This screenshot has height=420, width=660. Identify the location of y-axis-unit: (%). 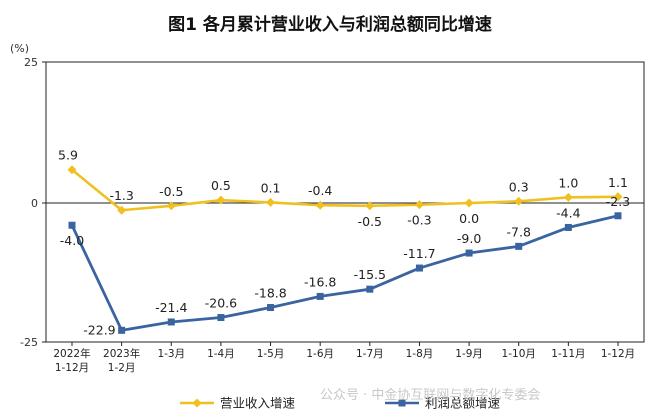
(19, 48).